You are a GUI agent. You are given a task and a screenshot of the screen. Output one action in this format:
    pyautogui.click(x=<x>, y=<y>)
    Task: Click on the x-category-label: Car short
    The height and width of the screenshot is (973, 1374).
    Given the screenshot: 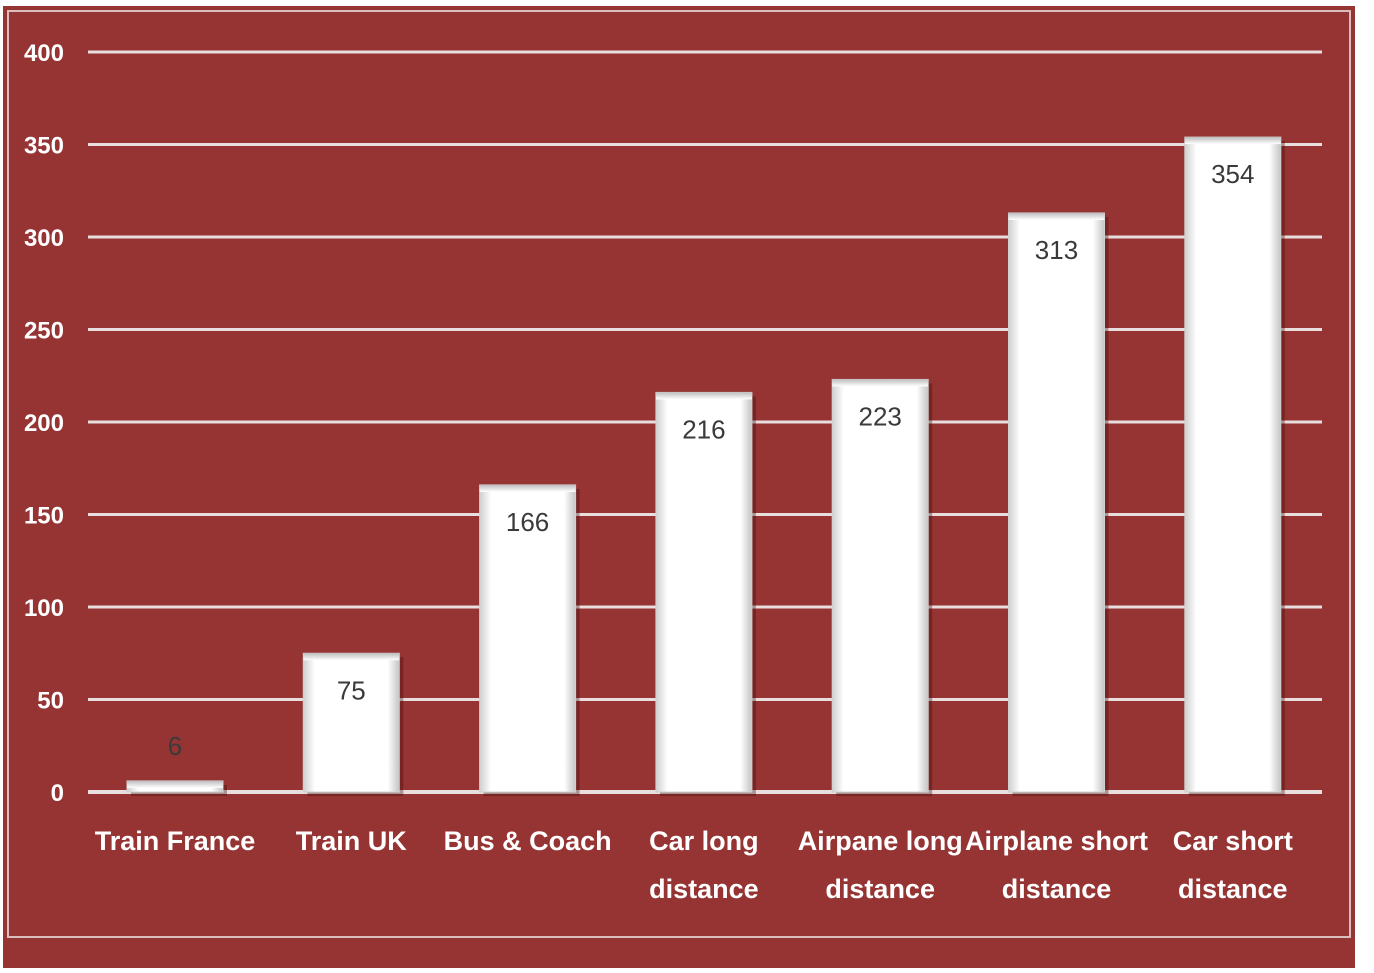 What is the action you would take?
    pyautogui.click(x=1233, y=841)
    